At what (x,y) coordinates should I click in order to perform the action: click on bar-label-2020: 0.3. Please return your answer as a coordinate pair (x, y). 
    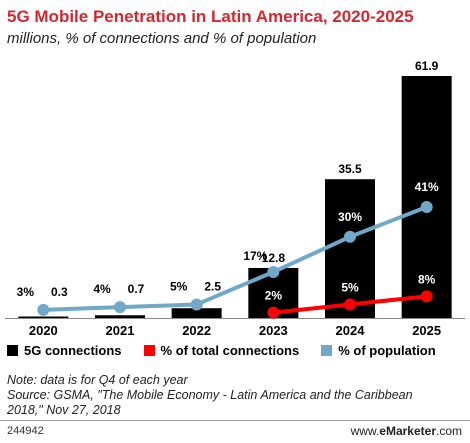
    Looking at the image, I should click on (59, 292).